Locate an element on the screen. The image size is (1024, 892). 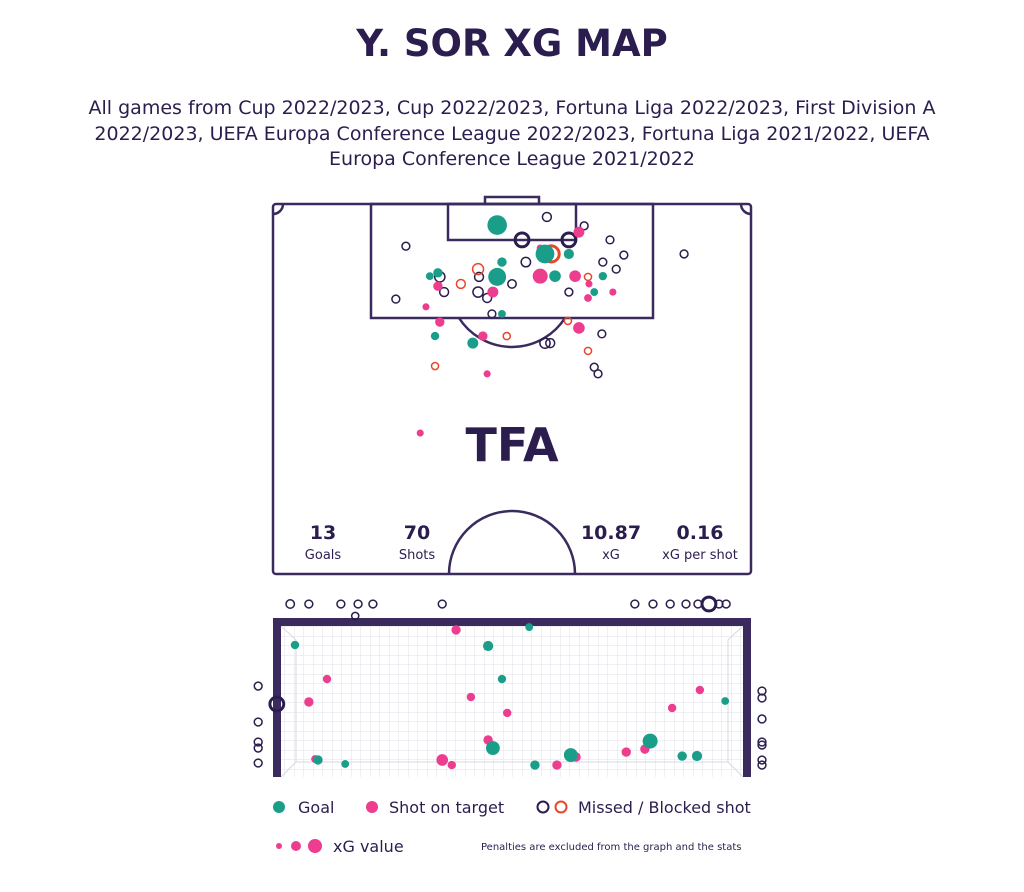
legend-label: Missed / Blocked shot is located at coordinates (664, 807).